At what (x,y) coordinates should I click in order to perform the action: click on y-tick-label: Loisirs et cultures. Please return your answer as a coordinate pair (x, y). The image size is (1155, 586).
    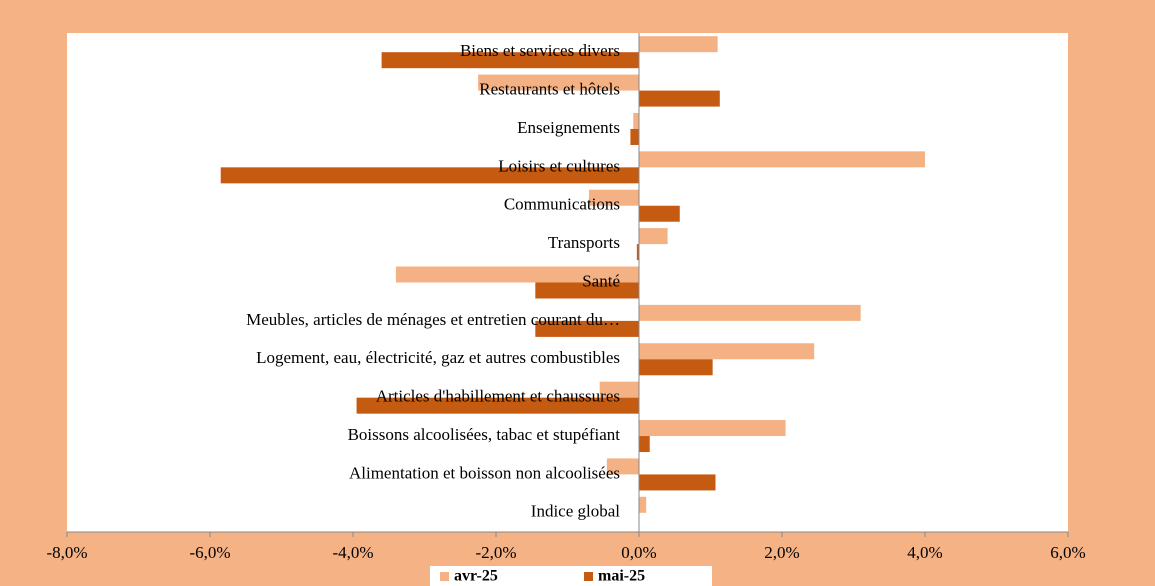
    Looking at the image, I should click on (559, 165).